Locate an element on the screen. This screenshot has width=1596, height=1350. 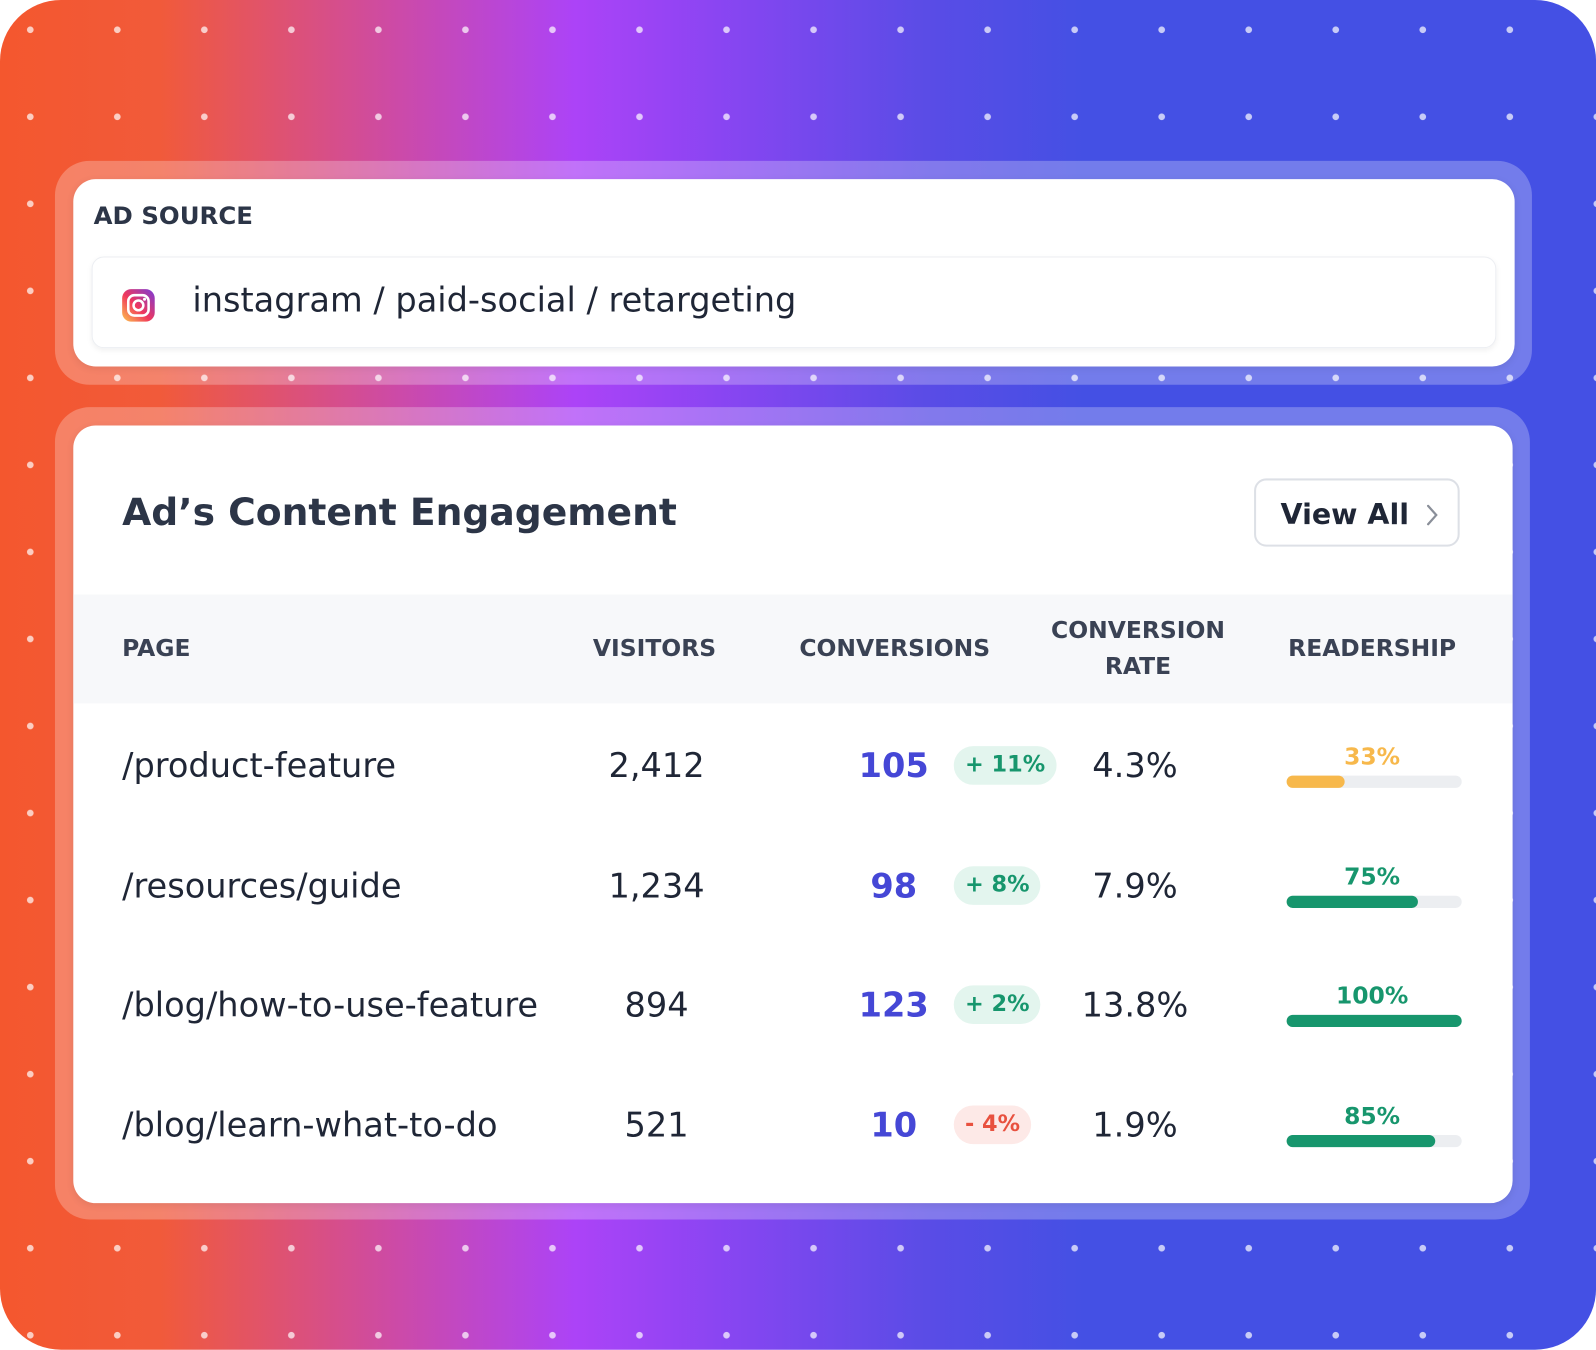
readership-label: 33% is located at coordinates (1372, 757).